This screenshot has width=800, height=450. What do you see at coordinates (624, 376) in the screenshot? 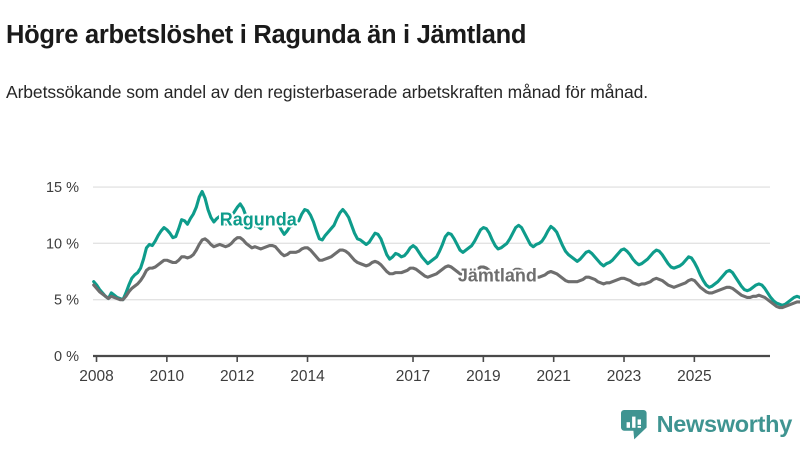
I see `x-tick-label: 2023` at bounding box center [624, 376].